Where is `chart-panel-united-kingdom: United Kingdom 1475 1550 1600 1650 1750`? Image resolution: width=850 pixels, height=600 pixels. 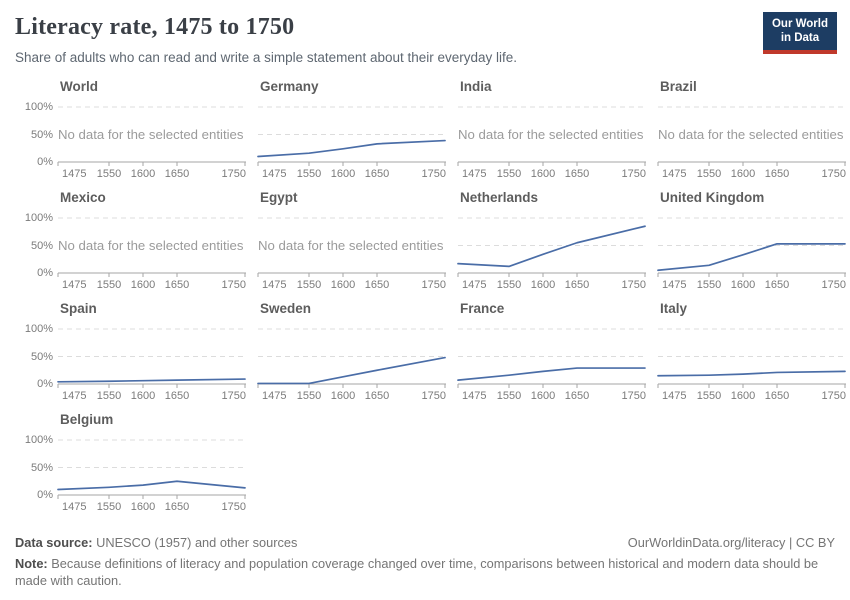 chart-panel-united-kingdom: United Kingdom 1475 1550 1600 1650 1750 is located at coordinates (752, 245).